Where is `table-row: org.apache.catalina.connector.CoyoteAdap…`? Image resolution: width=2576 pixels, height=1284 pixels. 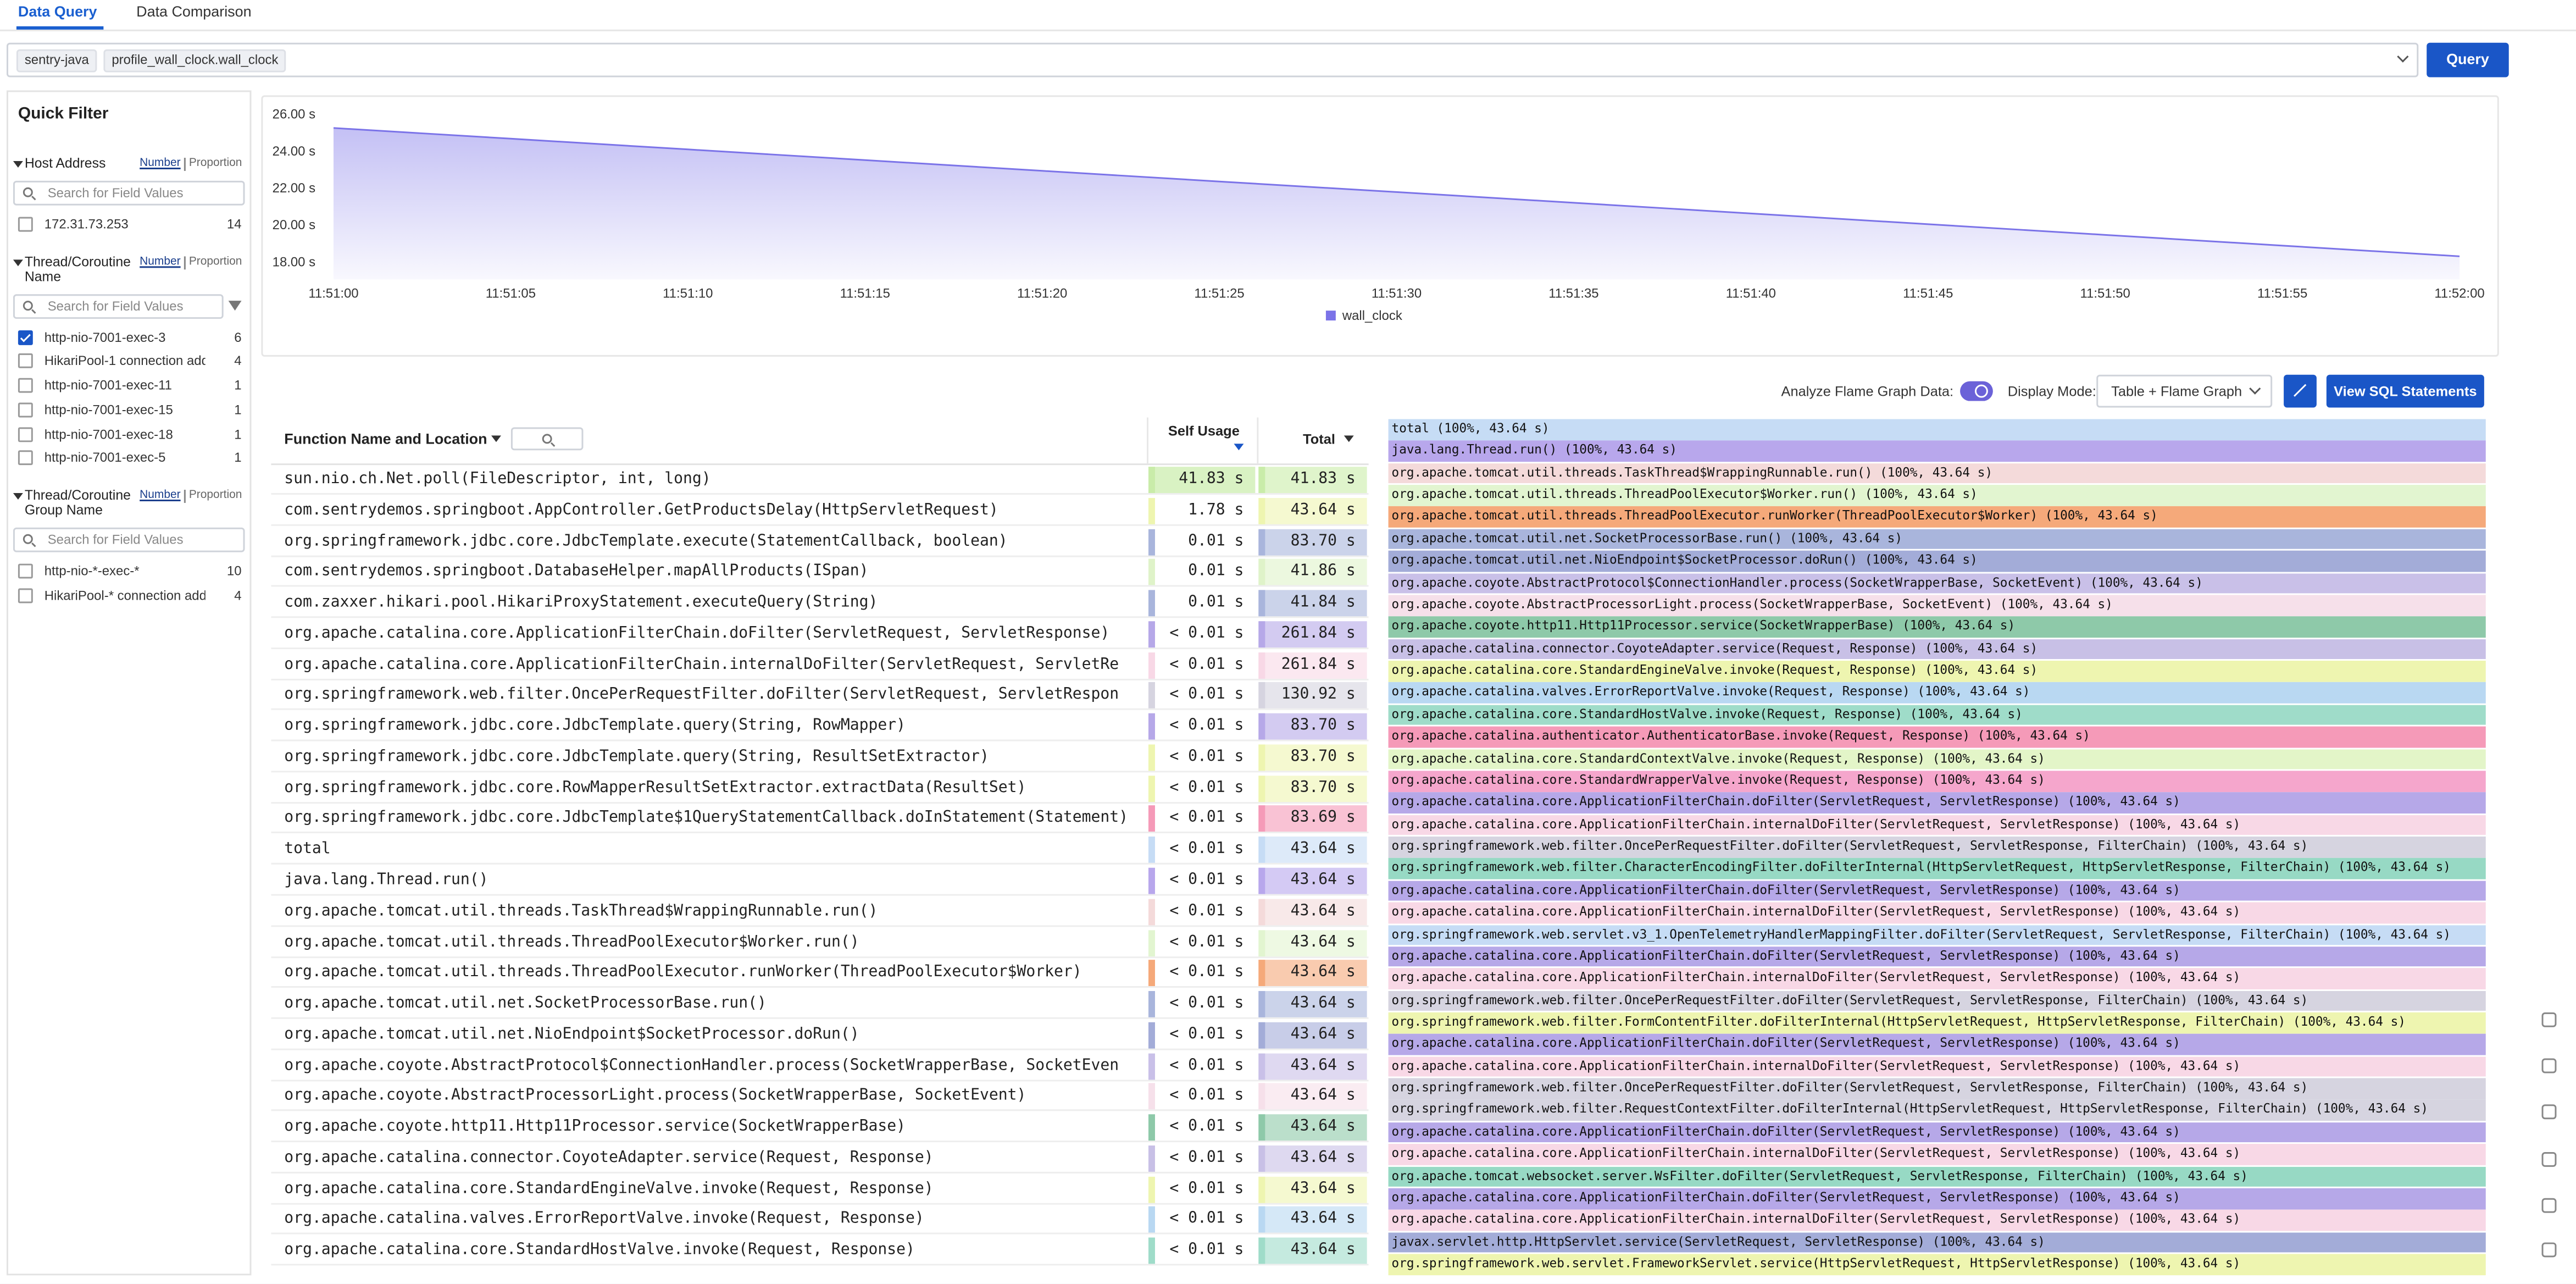 table-row: org.apache.catalina.connector.CoyoteAdap… is located at coordinates (819, 1159).